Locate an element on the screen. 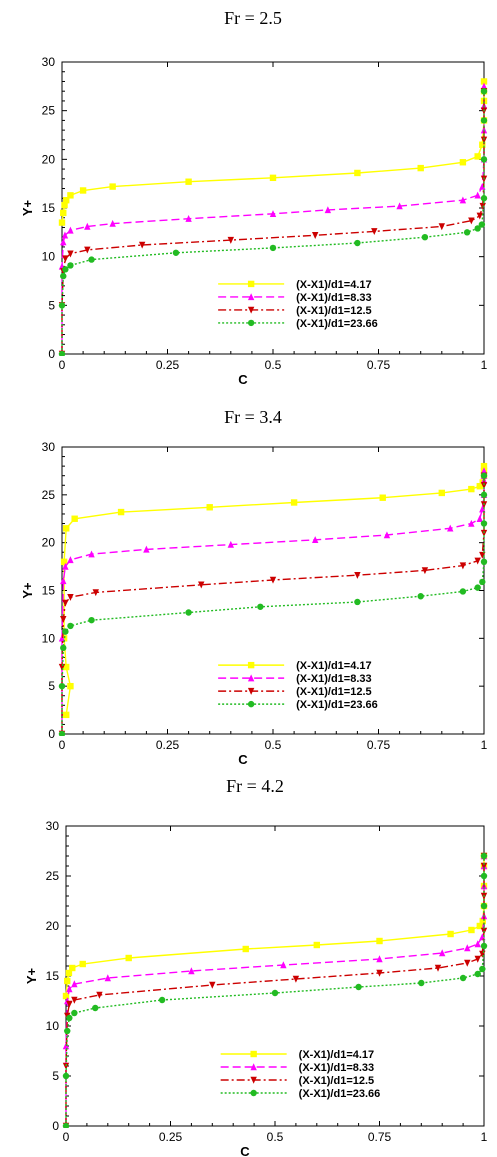  legend-label-3: (X-X1)/d1=12.5 is located at coordinates (337, 1081).